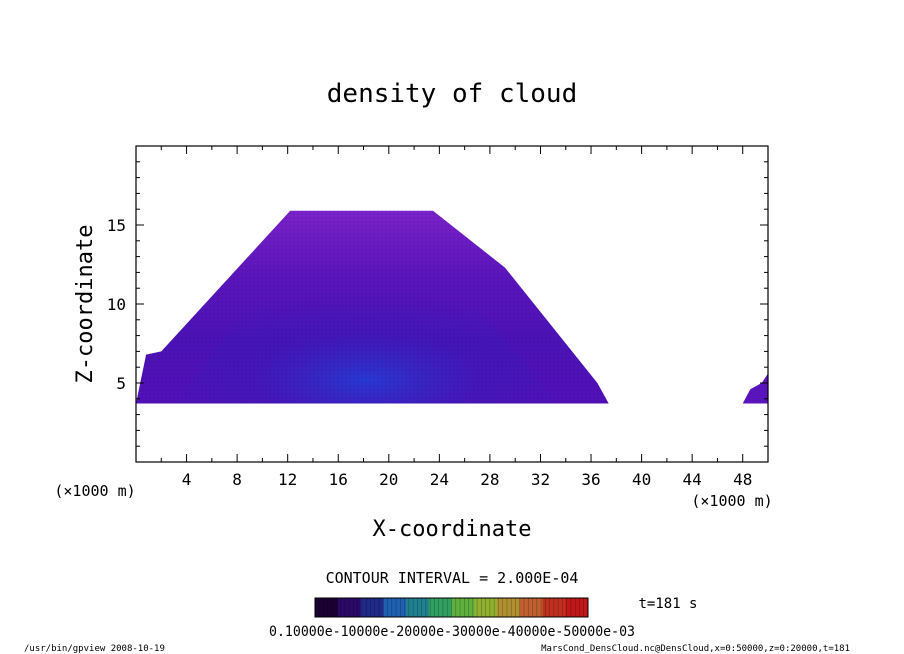  What do you see at coordinates (667, 604) in the screenshot?
I see `time-label: t=181 s` at bounding box center [667, 604].